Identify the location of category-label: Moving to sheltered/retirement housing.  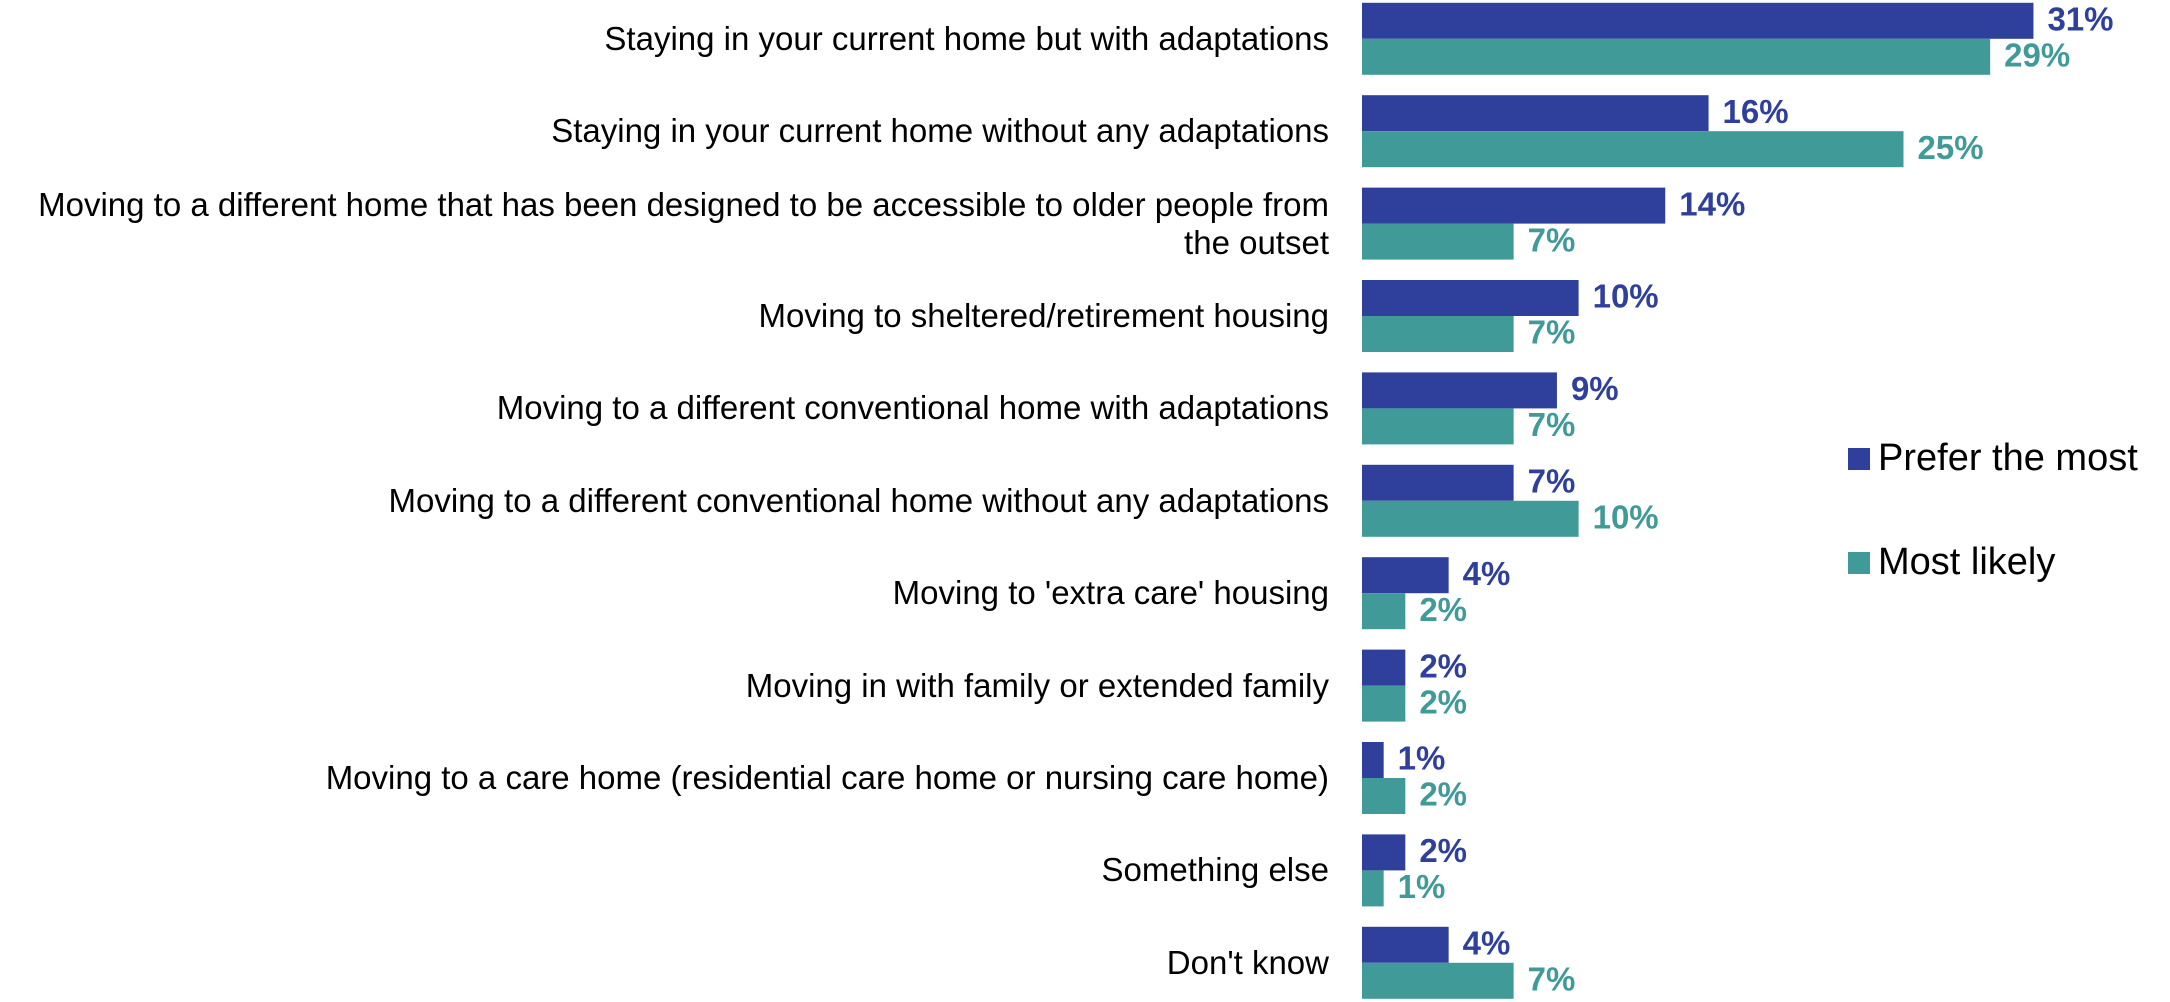
(1043, 315).